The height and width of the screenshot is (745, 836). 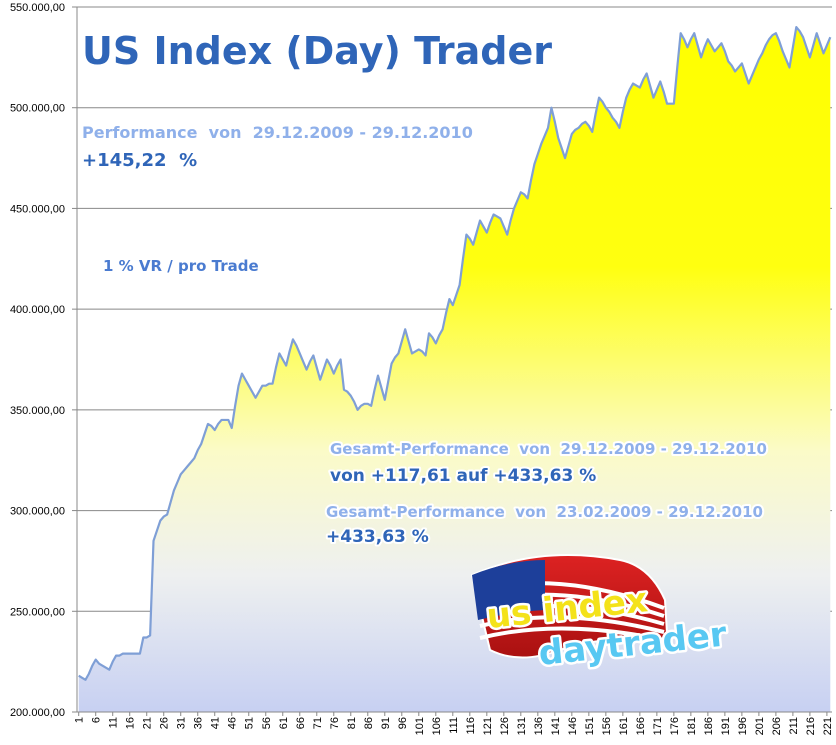 What do you see at coordinates (37, 109) in the screenshot?
I see `y-tick-label: 500.000,00` at bounding box center [37, 109].